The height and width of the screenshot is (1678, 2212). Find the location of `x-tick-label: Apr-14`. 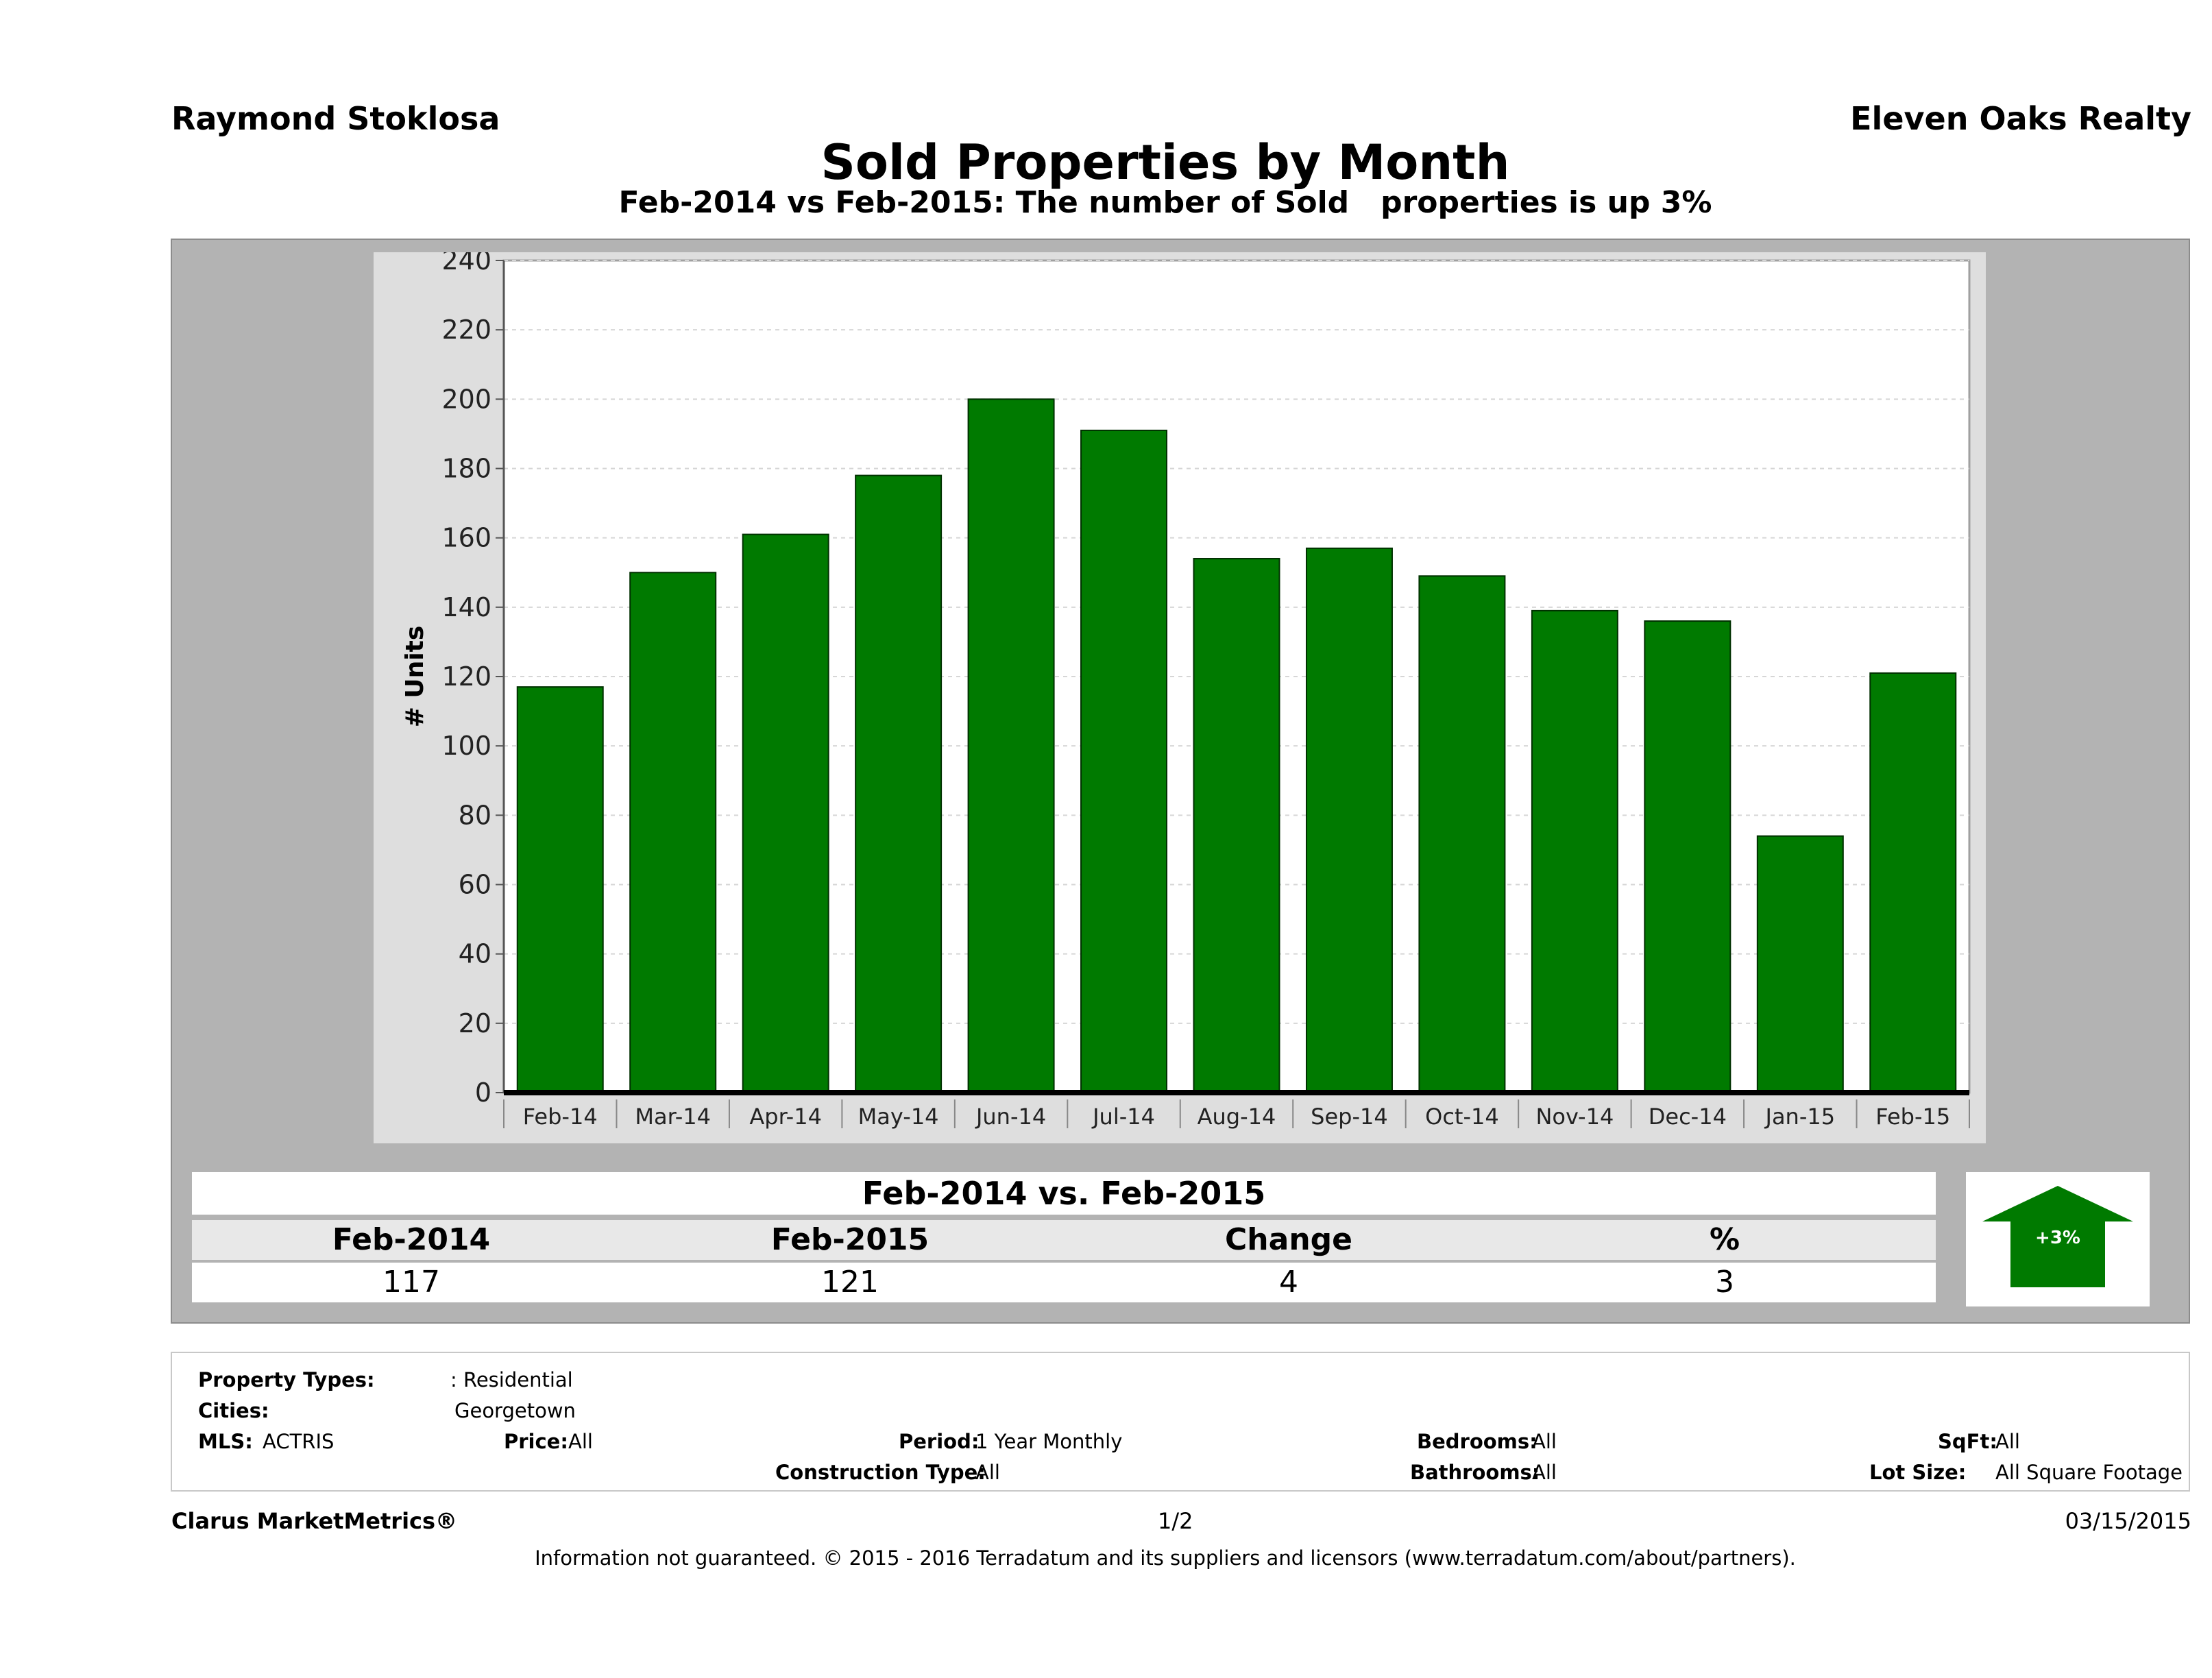

x-tick-label: Apr-14 is located at coordinates (785, 1117).